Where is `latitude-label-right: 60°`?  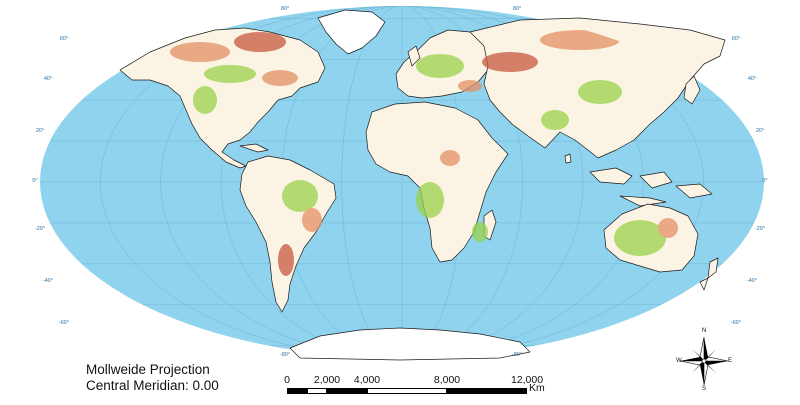 latitude-label-right: 60° is located at coordinates (736, 39).